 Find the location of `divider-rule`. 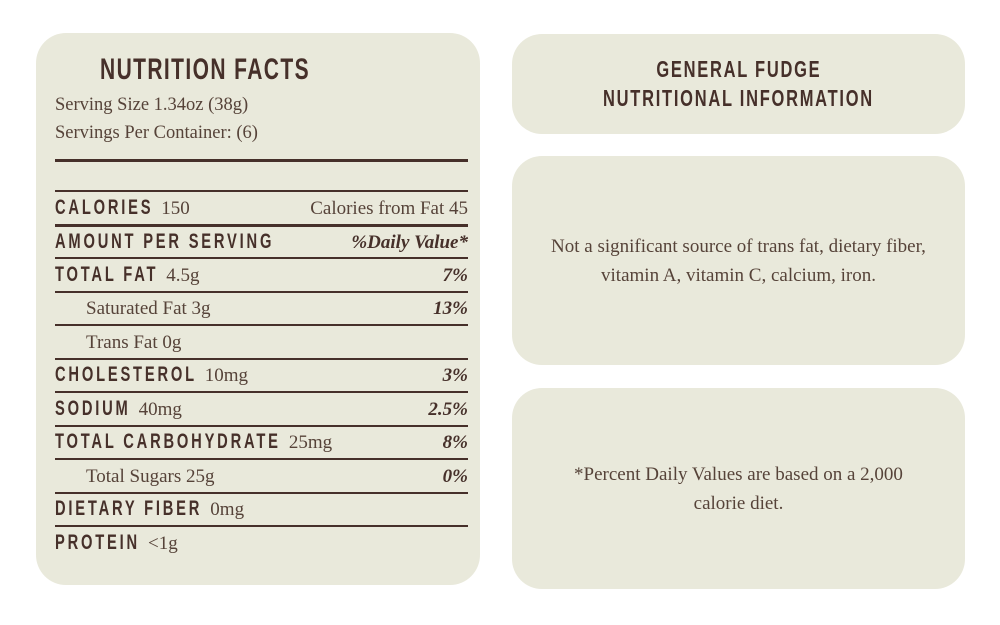

divider-rule is located at coordinates (261, 160).